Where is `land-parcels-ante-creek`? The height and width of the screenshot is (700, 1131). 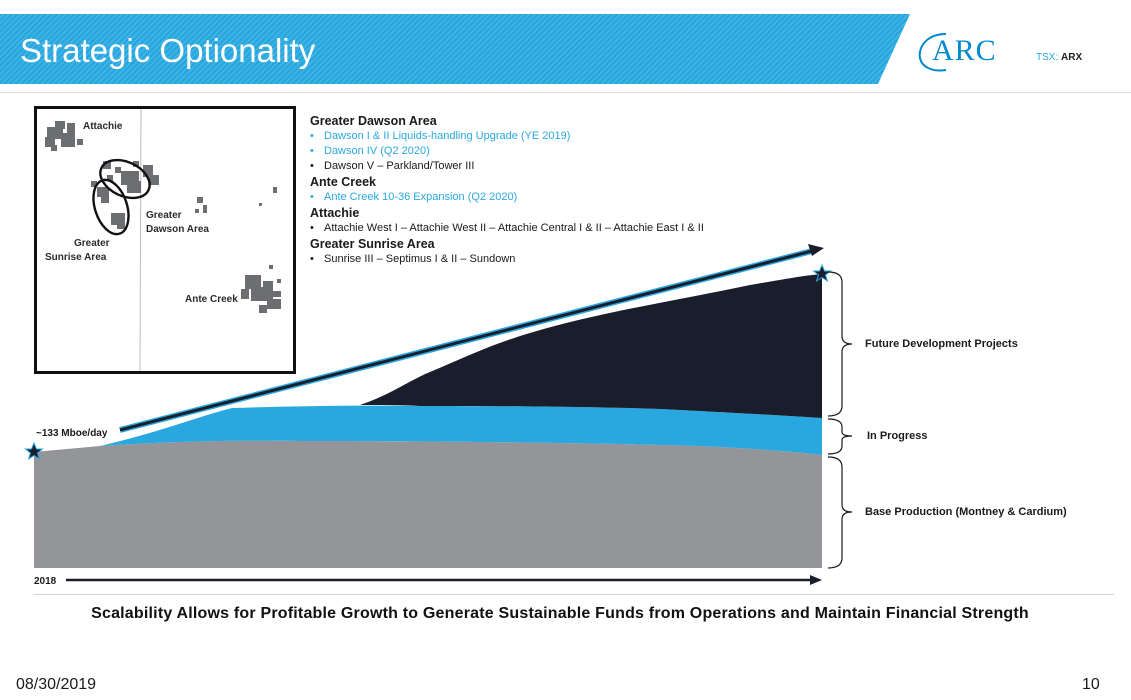
land-parcels-ante-creek is located at coordinates (261, 294).